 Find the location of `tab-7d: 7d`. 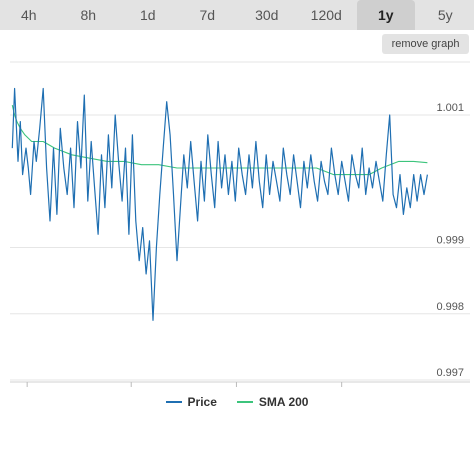

tab-7d: 7d is located at coordinates (207, 15).